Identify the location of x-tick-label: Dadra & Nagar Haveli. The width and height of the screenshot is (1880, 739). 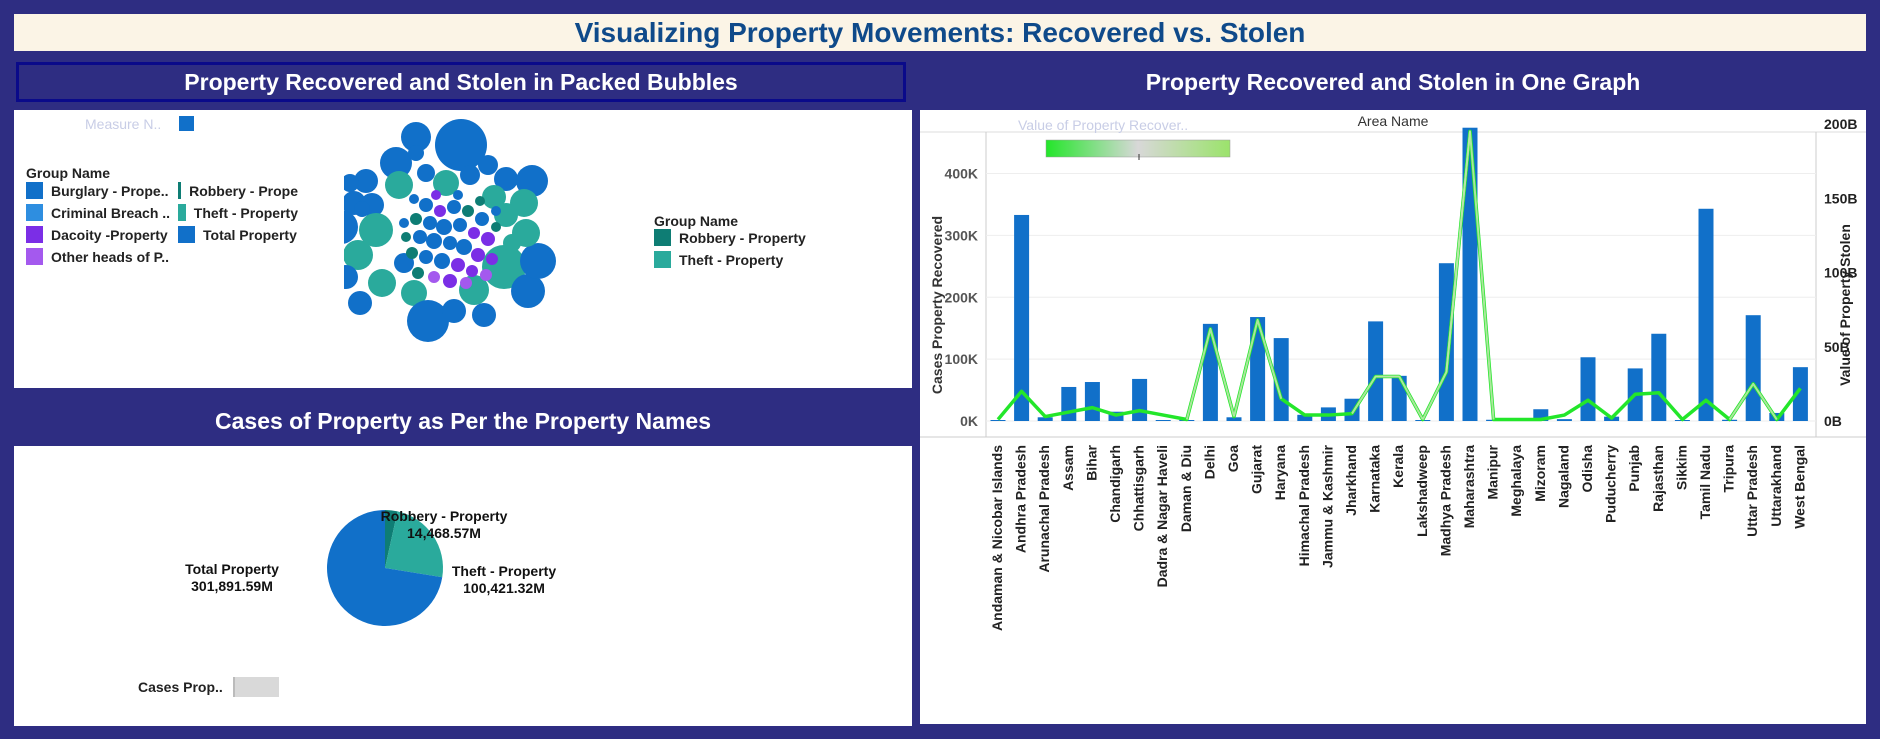
(1162, 516).